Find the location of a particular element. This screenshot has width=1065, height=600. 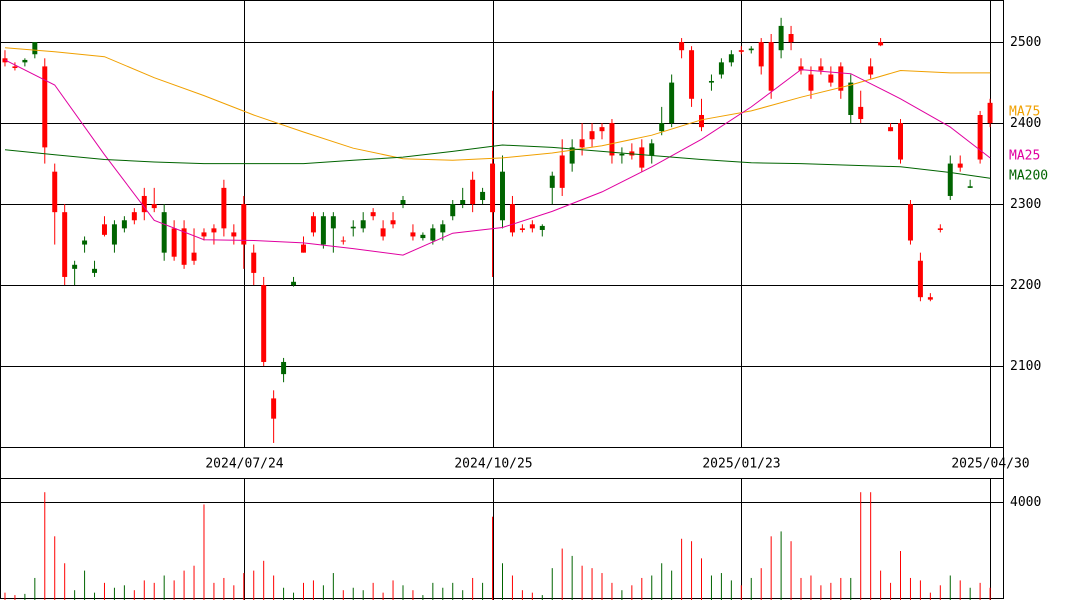

x-tick-label: 2024/07/24 is located at coordinates (244, 464).